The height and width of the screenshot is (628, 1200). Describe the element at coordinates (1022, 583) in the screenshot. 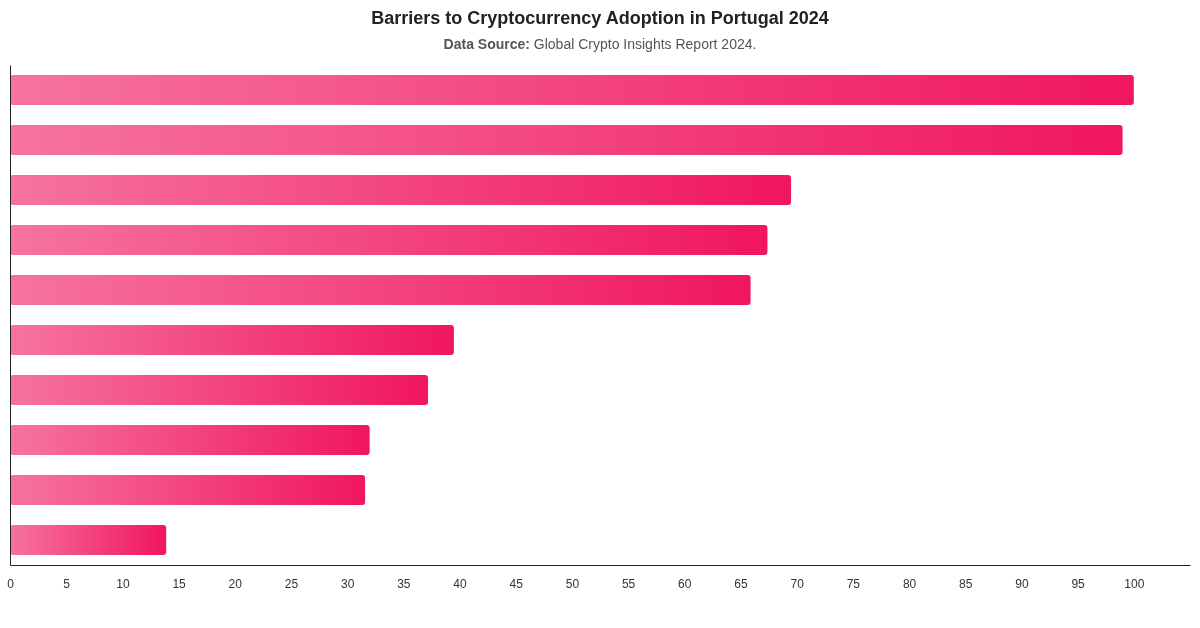

I see `x-tick-label: 90` at that location.